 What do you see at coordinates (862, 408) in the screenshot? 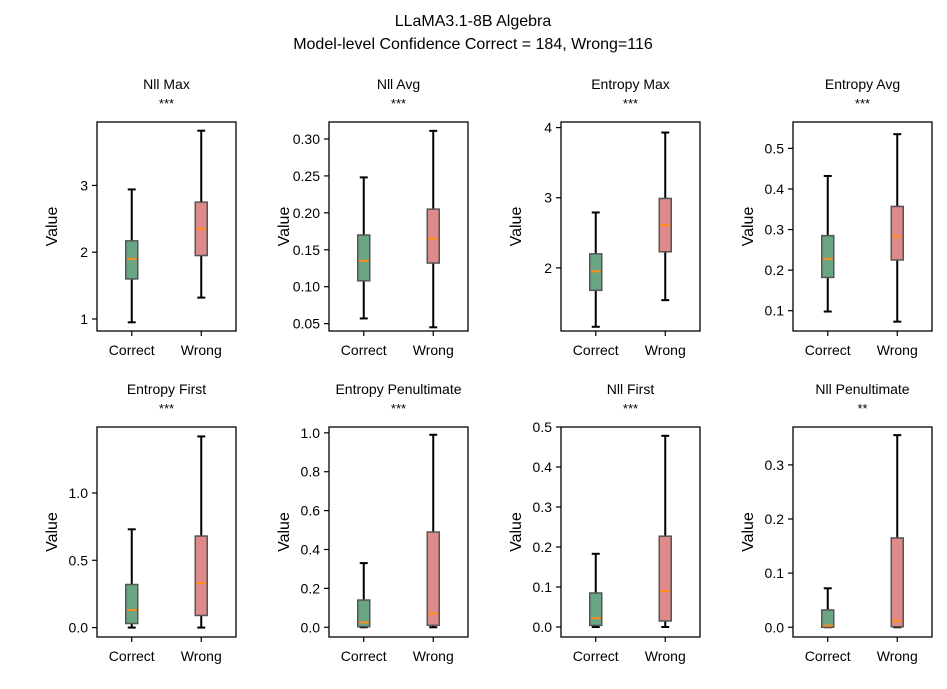
I see `significance-marker: **` at bounding box center [862, 408].